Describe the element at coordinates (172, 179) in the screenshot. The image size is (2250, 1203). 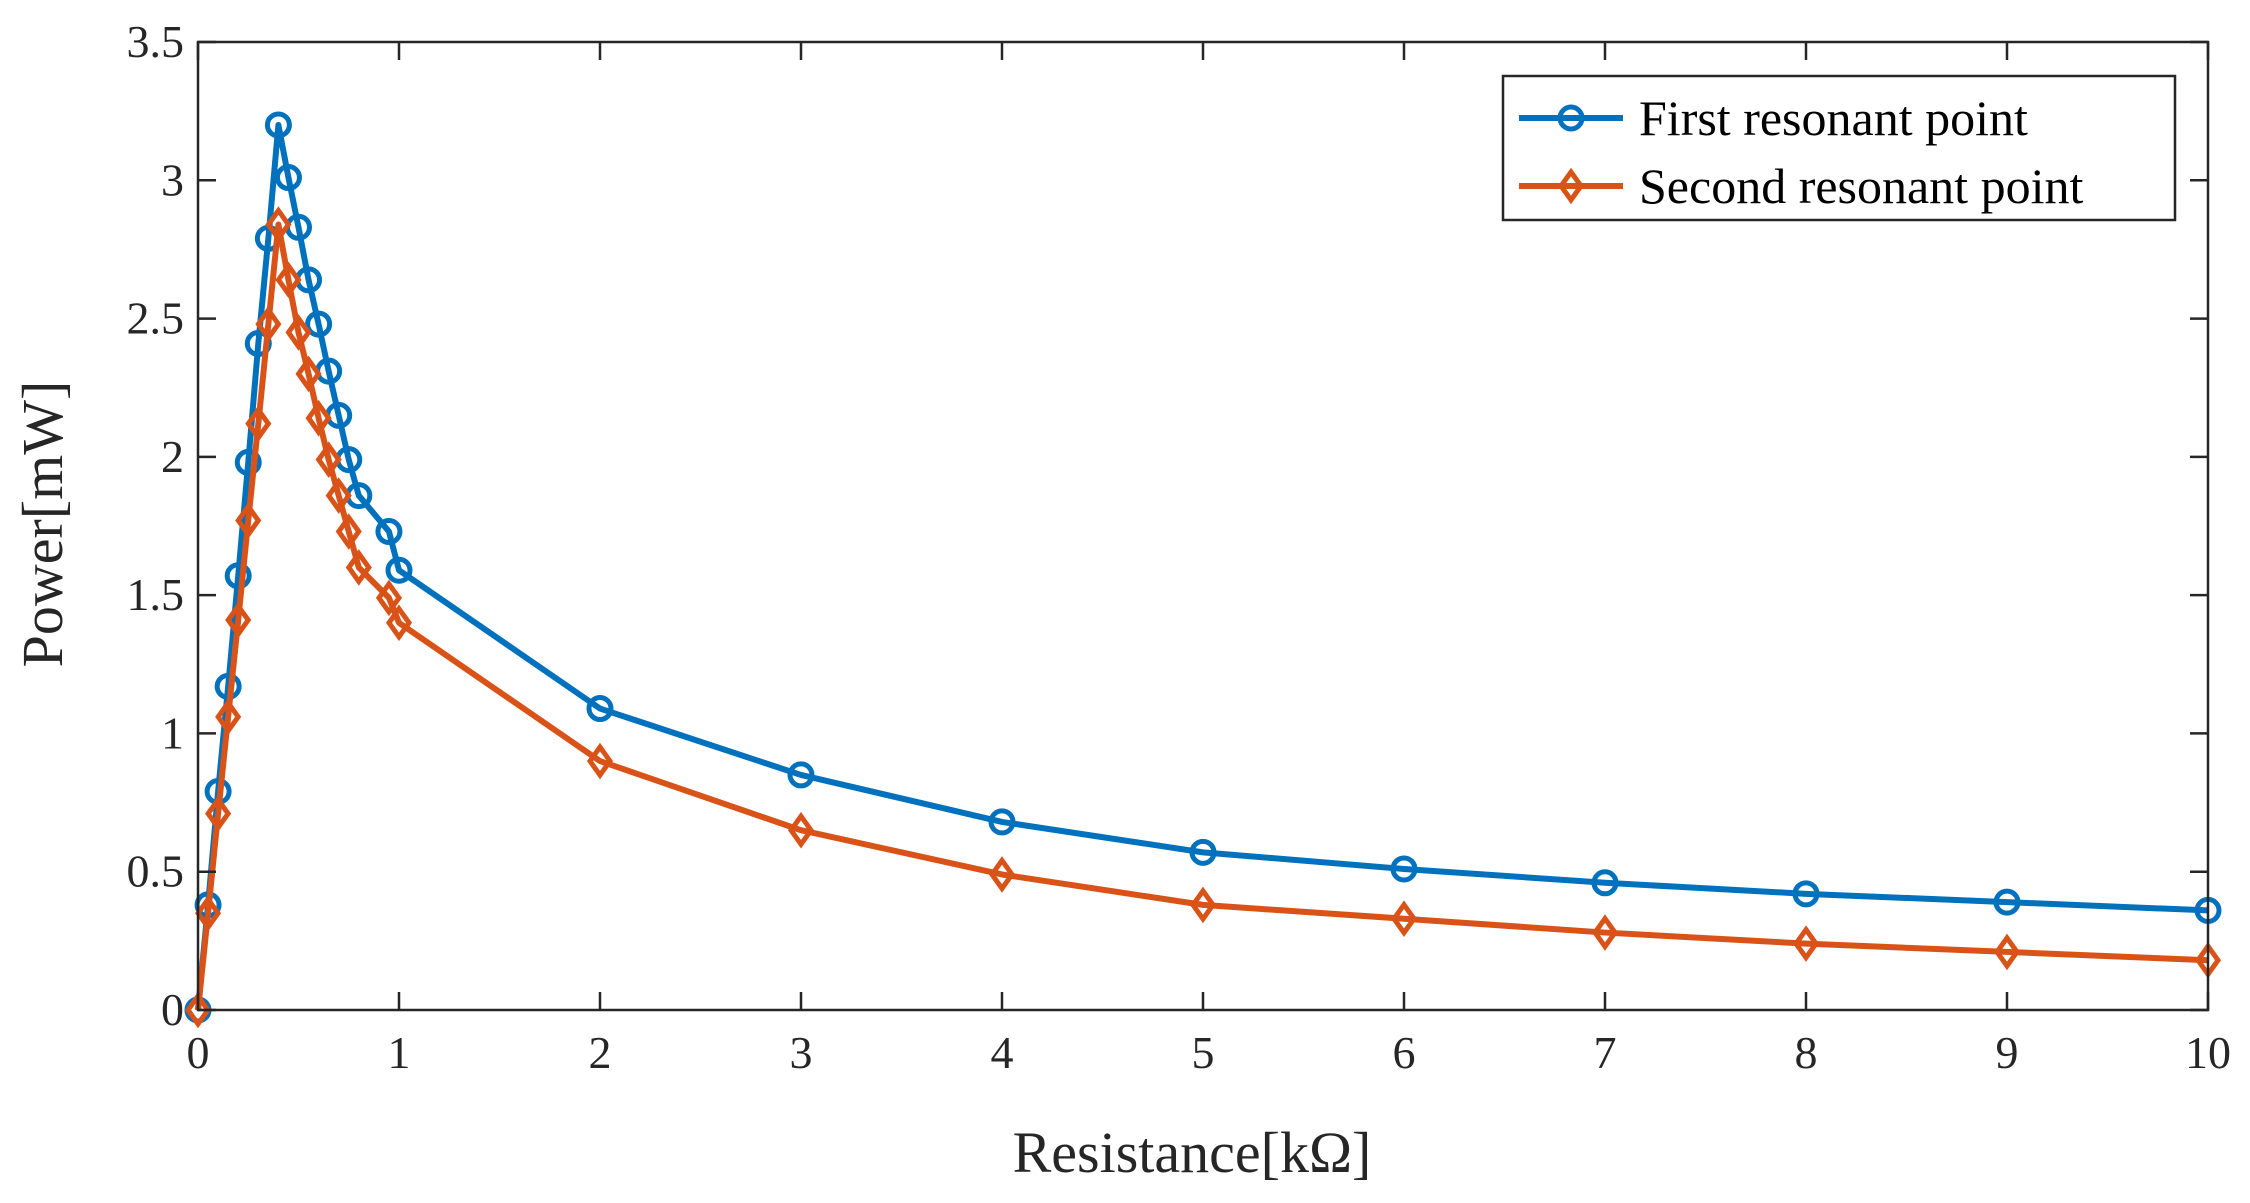
I see `y-tick-label: 3` at that location.